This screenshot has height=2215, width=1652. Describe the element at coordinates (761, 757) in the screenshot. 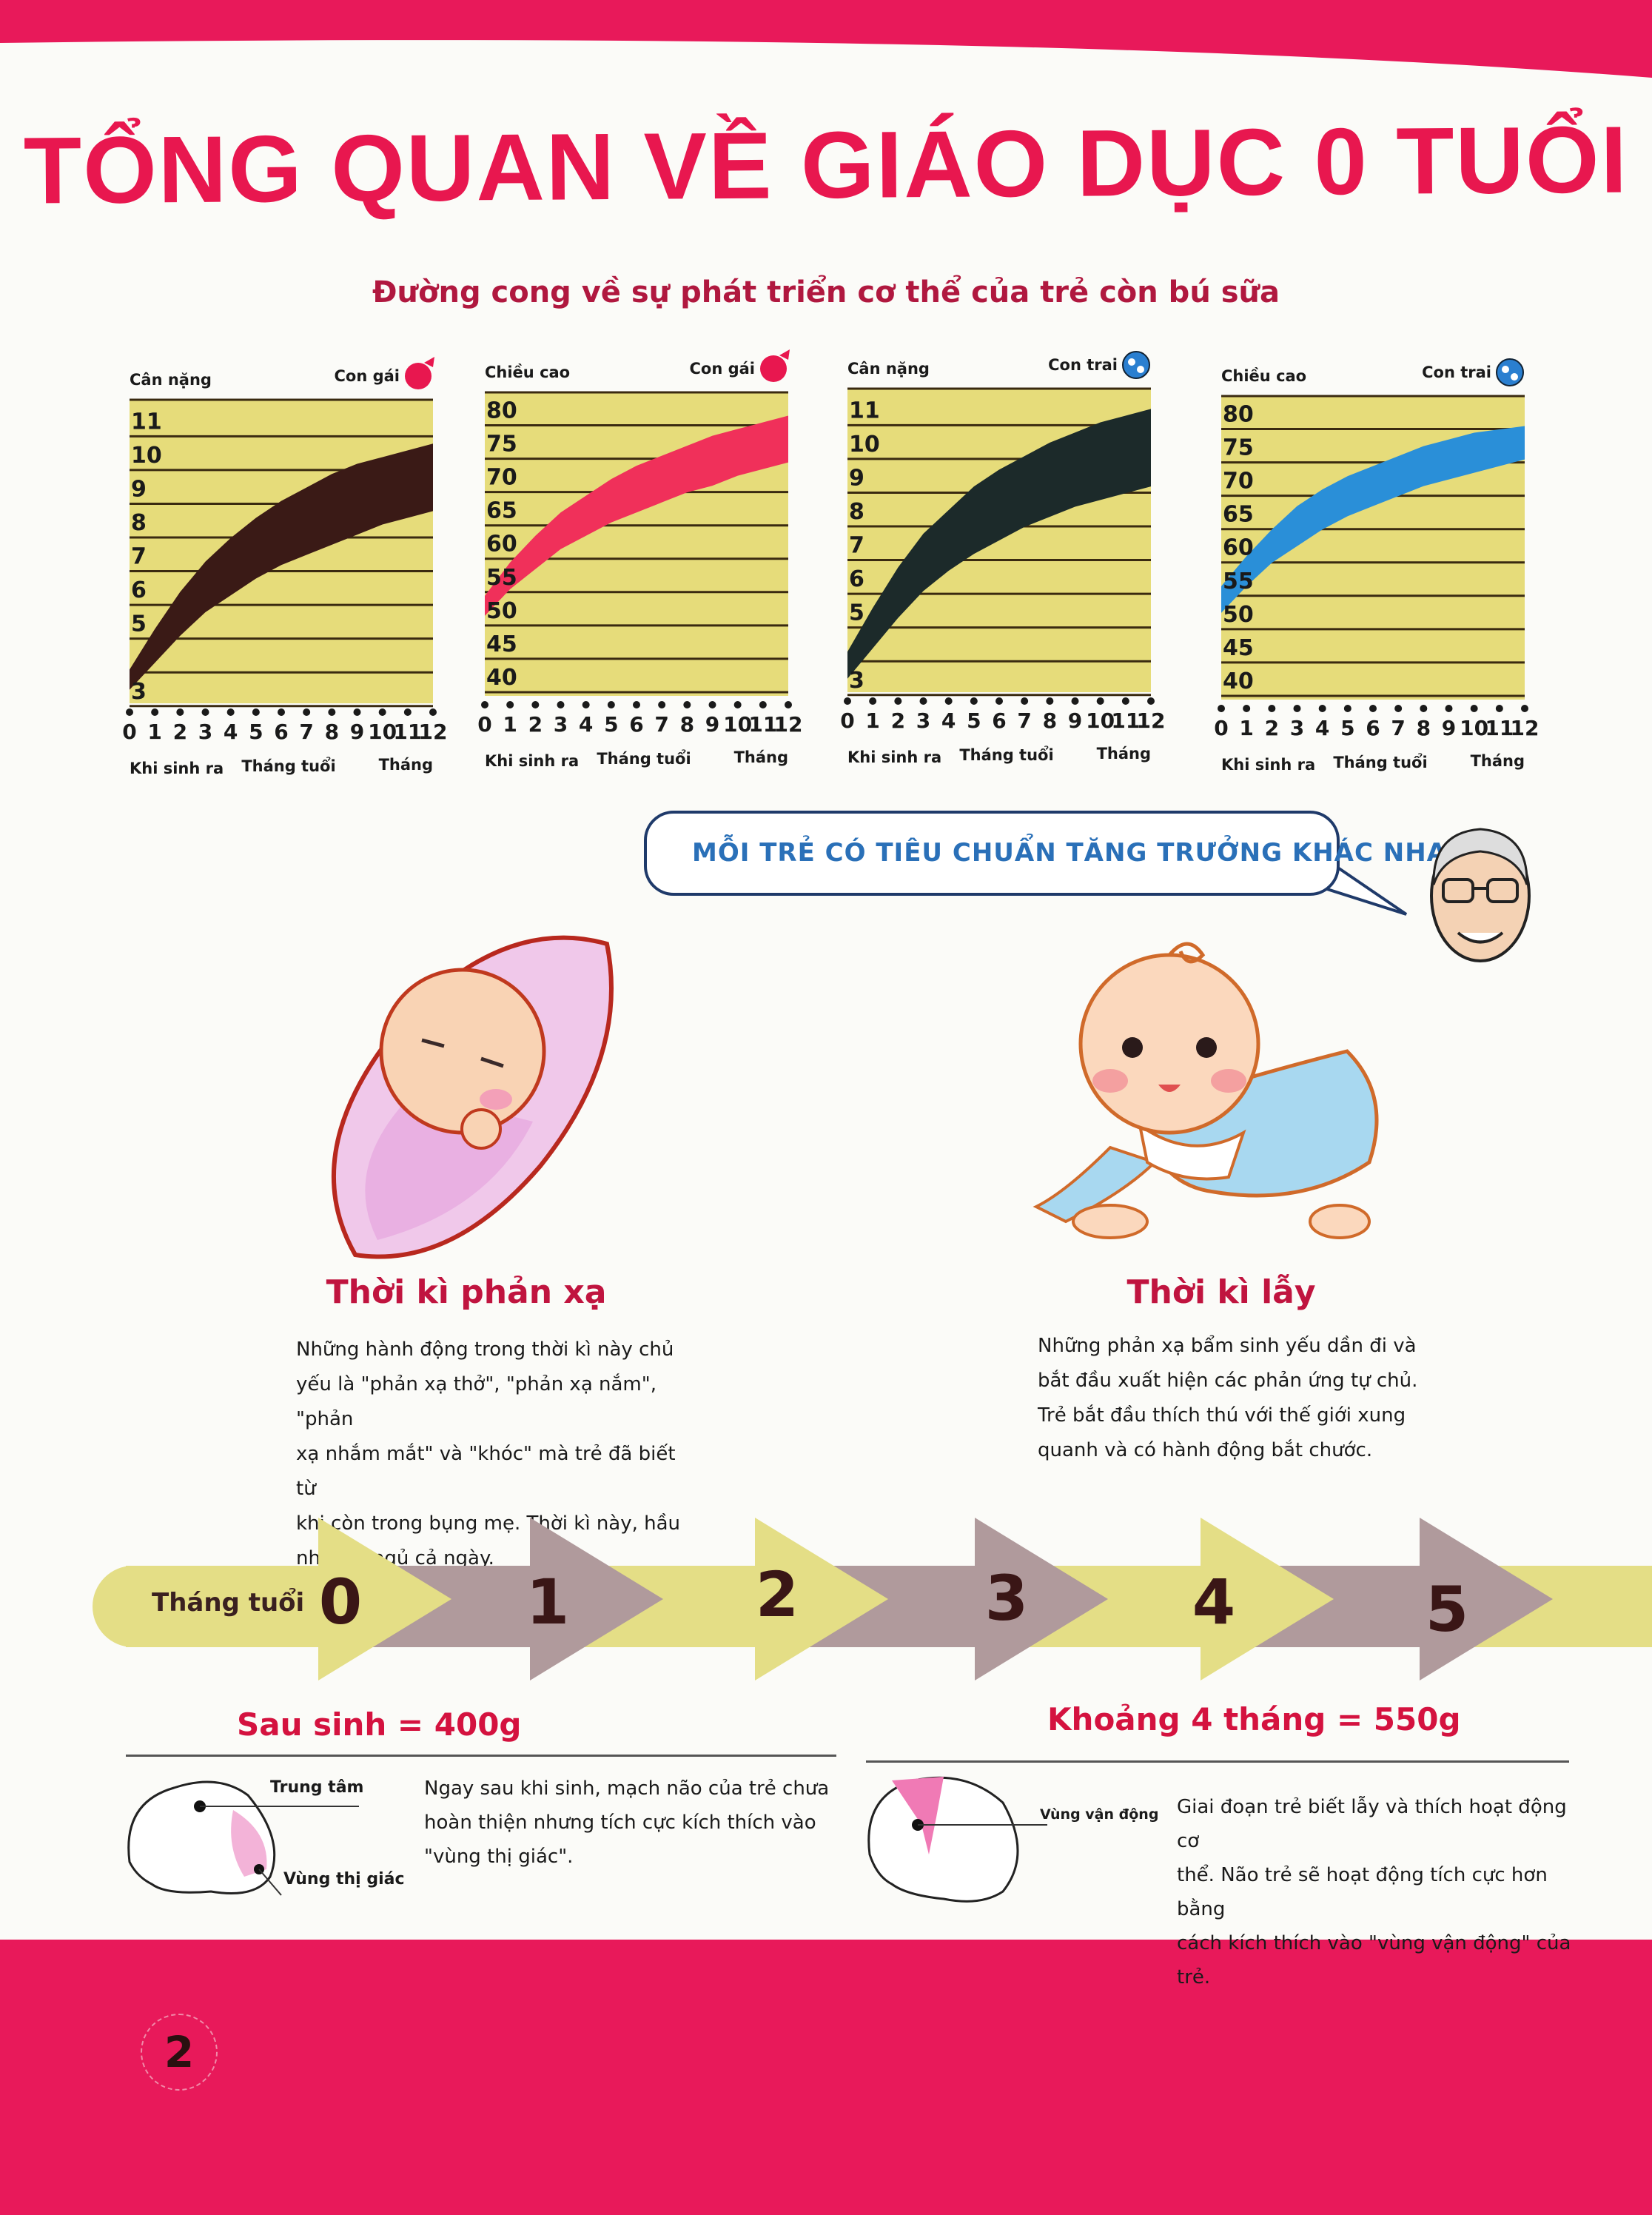

I see `x-axis-unit-label: Tháng` at that location.